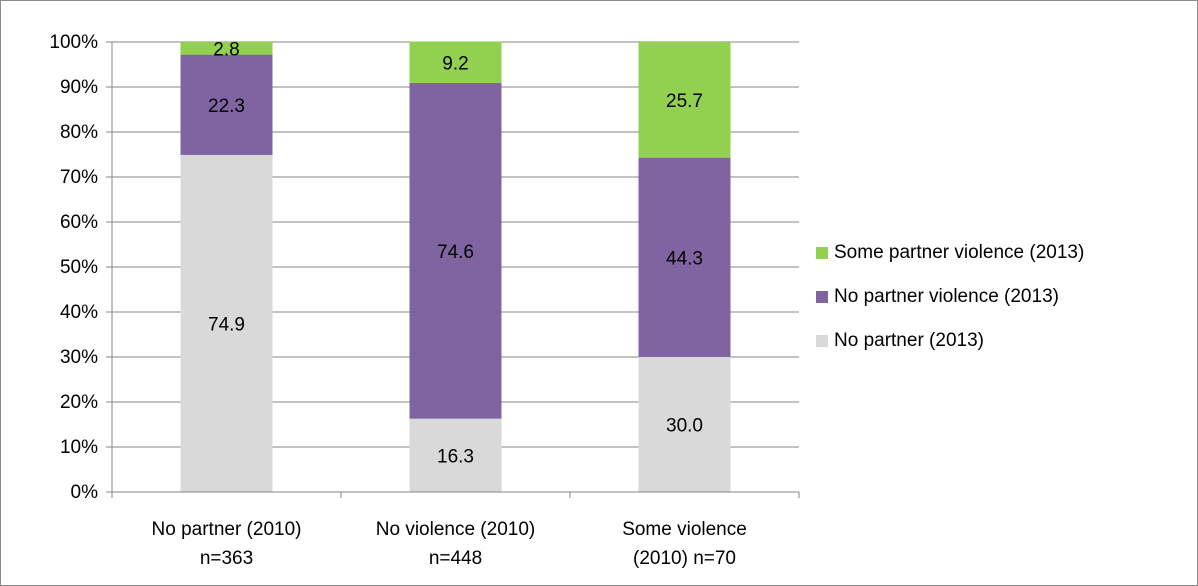 The image size is (1198, 586). Describe the element at coordinates (79, 402) in the screenshot. I see `y-tick-label: 20%` at that location.